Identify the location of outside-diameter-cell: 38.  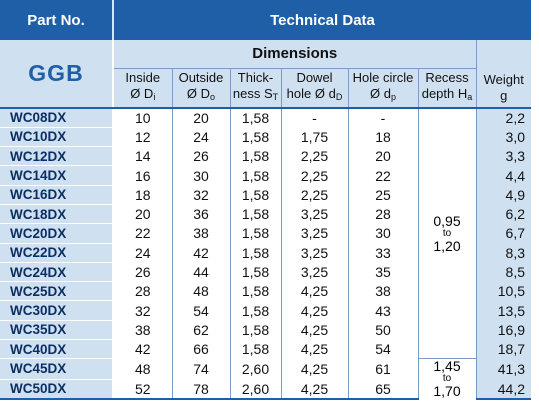
(201, 233).